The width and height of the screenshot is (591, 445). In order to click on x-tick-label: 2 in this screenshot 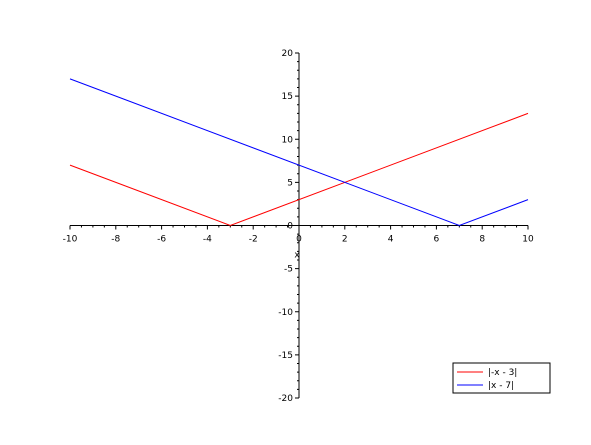, I will do `click(345, 240)`.